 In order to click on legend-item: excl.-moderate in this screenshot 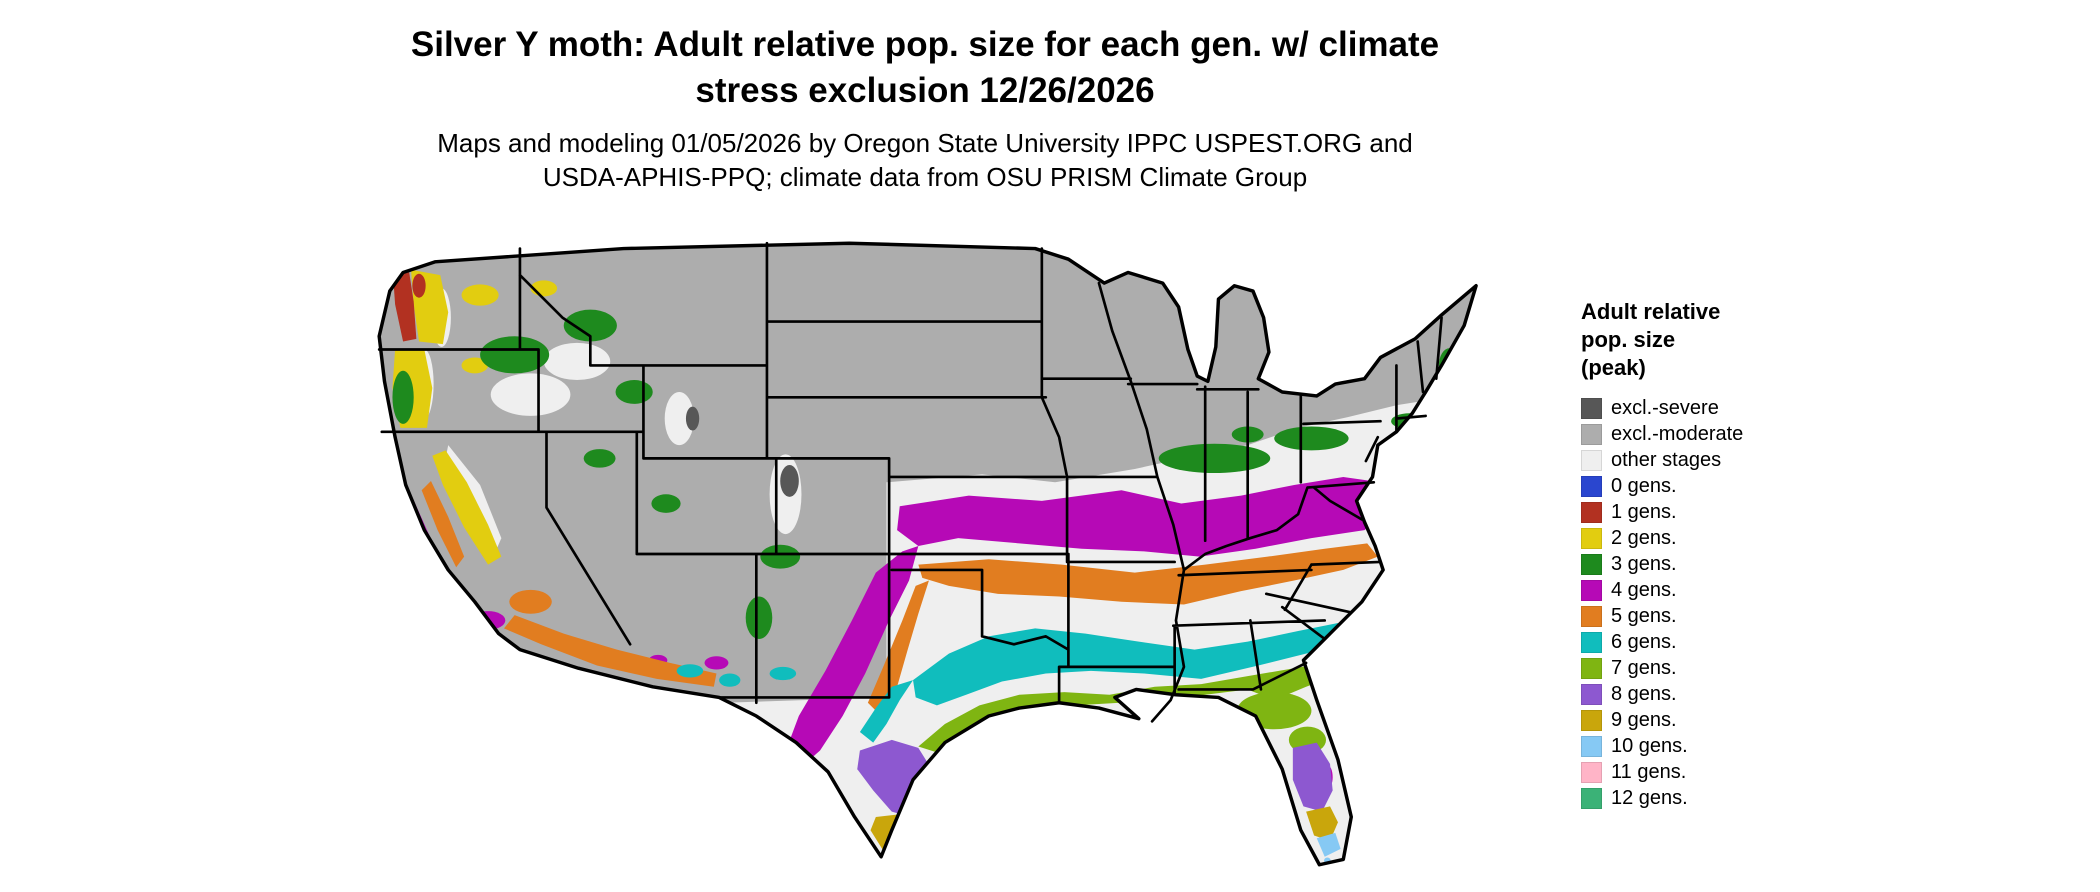, I will do `click(1746, 434)`.